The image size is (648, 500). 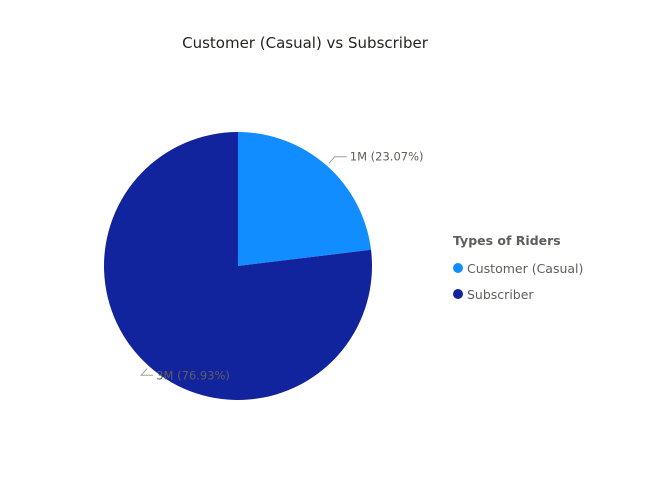 I want to click on chart-title: Customer (Casual) vs Subscriber, so click(x=305, y=43).